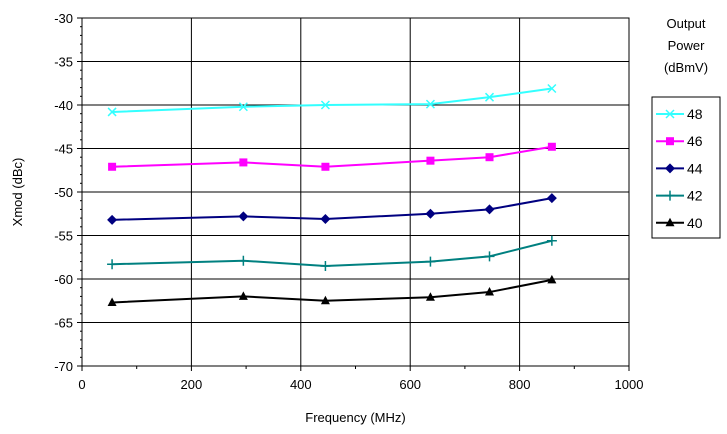 The image size is (727, 434). I want to click on legend-item-48: 48, so click(679, 114).